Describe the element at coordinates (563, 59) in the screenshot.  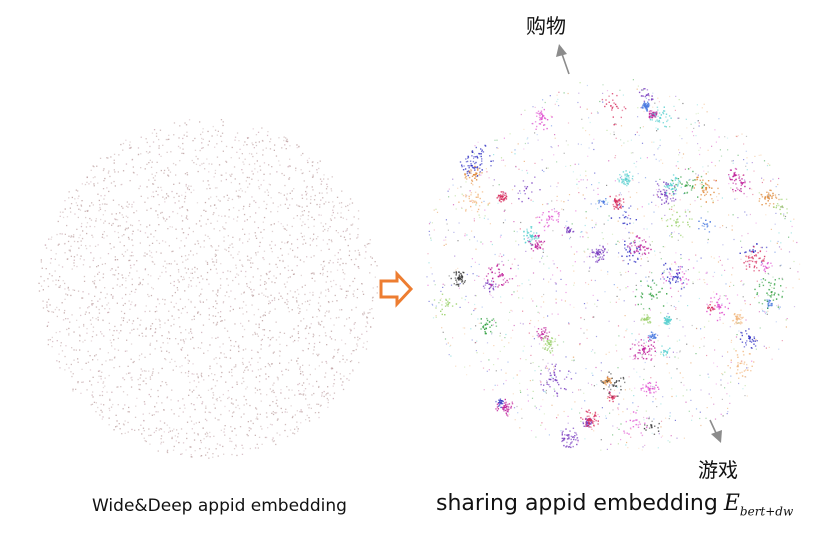
I see `shopping-pointer-icon` at that location.